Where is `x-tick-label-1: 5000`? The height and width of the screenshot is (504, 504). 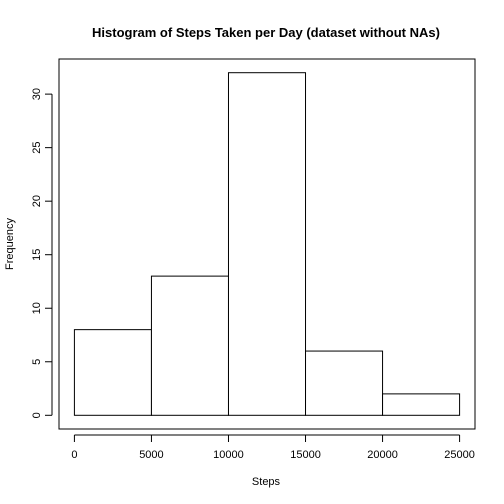
x-tick-label-1: 5000 is located at coordinates (151, 455).